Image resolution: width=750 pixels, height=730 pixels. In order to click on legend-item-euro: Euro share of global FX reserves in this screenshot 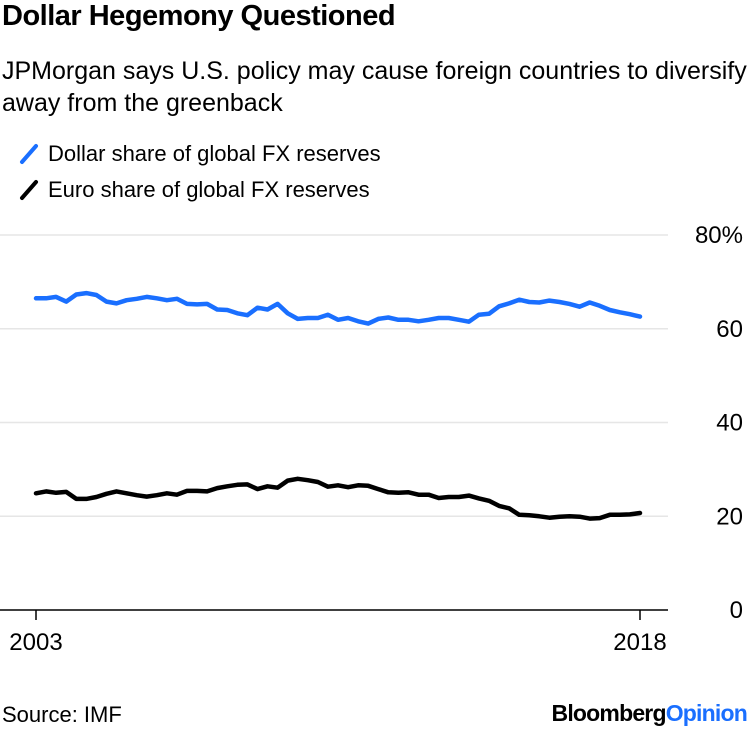, I will do `click(199, 190)`.